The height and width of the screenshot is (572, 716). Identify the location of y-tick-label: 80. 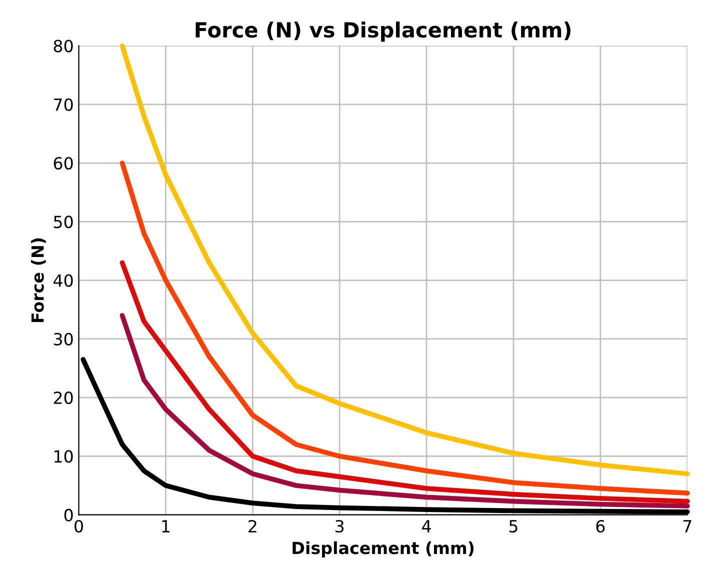
(63, 46).